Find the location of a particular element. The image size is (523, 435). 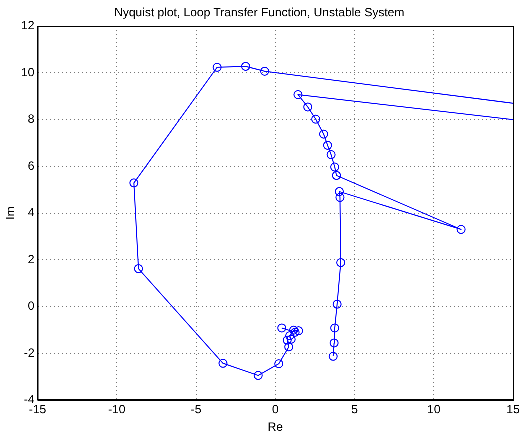

y-tick-label: 0 is located at coordinates (32, 306).